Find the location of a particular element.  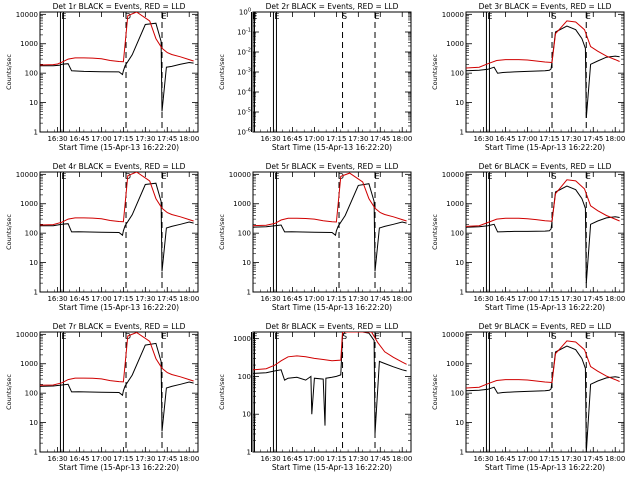

panel-title: Det 7r BLACK = Events, RED = LLD is located at coordinates (119, 326).